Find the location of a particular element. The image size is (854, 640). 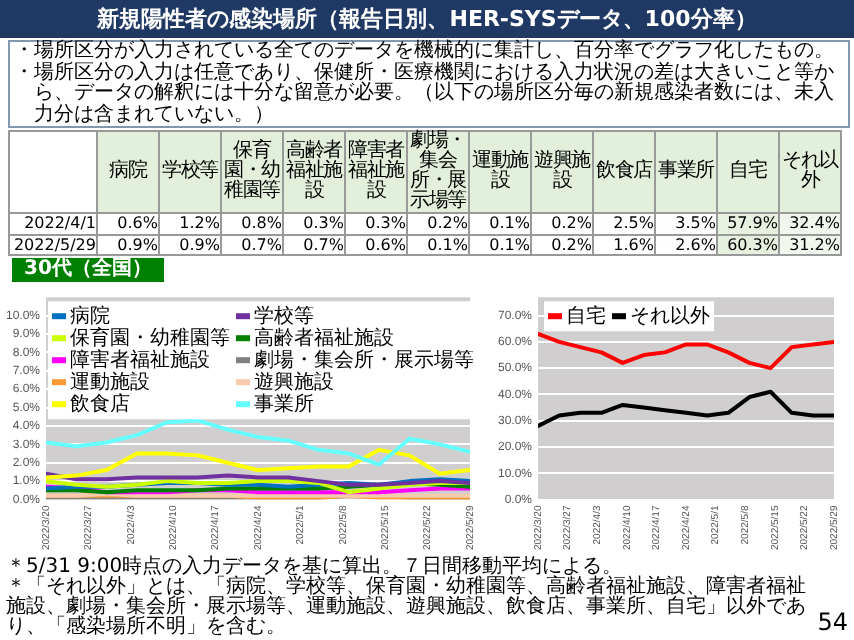

data-label: 2.6% is located at coordinates (686, 244).